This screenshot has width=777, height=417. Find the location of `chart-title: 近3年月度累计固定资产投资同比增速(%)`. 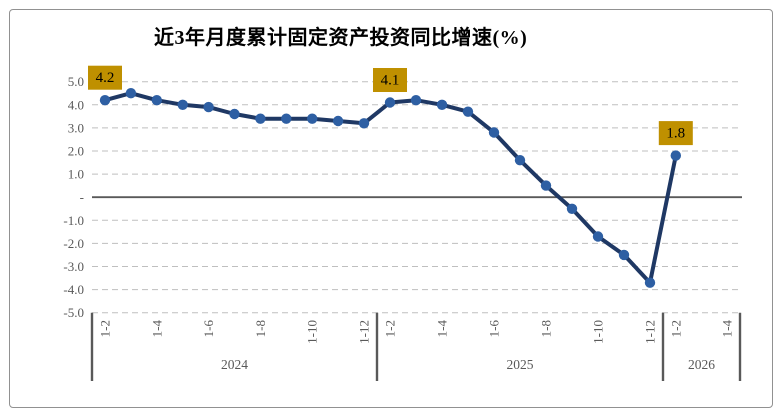

chart-title: 近3年月度累计固定资产投资同比增速(%) is located at coordinates (341, 38).